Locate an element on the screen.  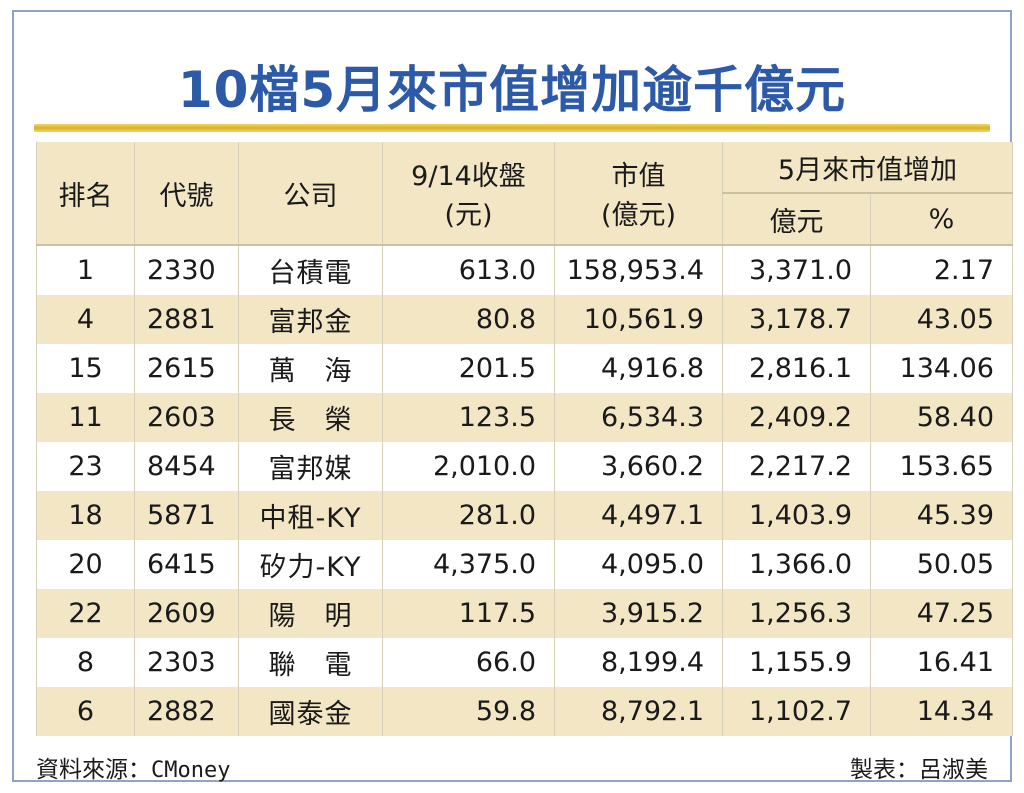
cell-rank: 20 is located at coordinates (85, 564).